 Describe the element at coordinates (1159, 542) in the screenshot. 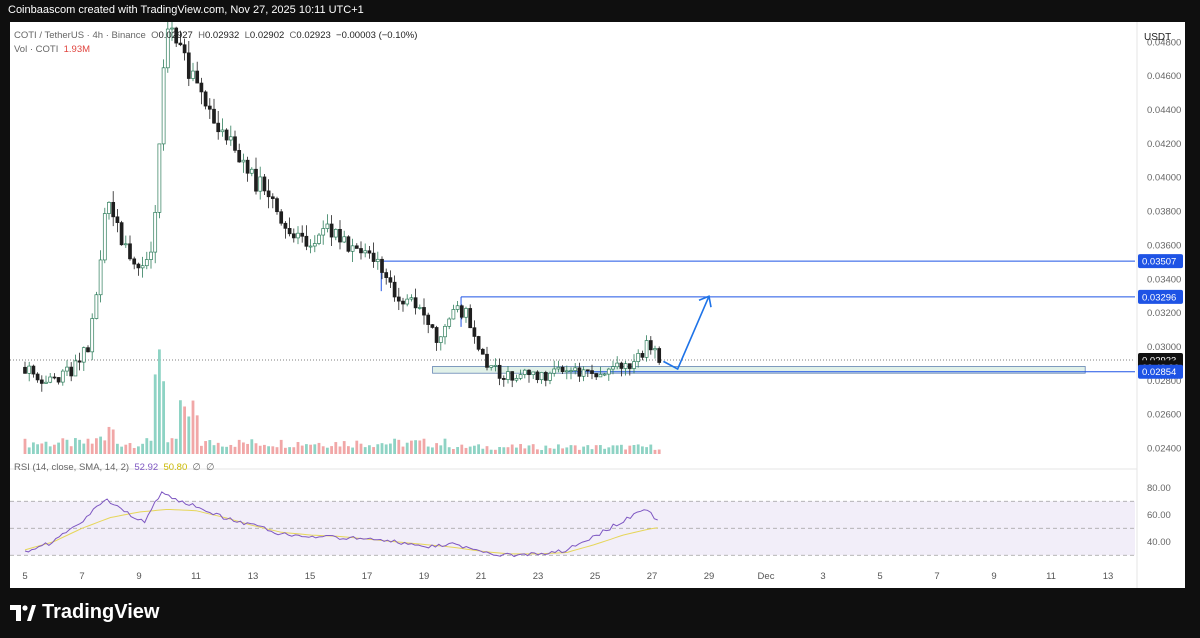

I see `rsi-tick-label: 40.00` at that location.